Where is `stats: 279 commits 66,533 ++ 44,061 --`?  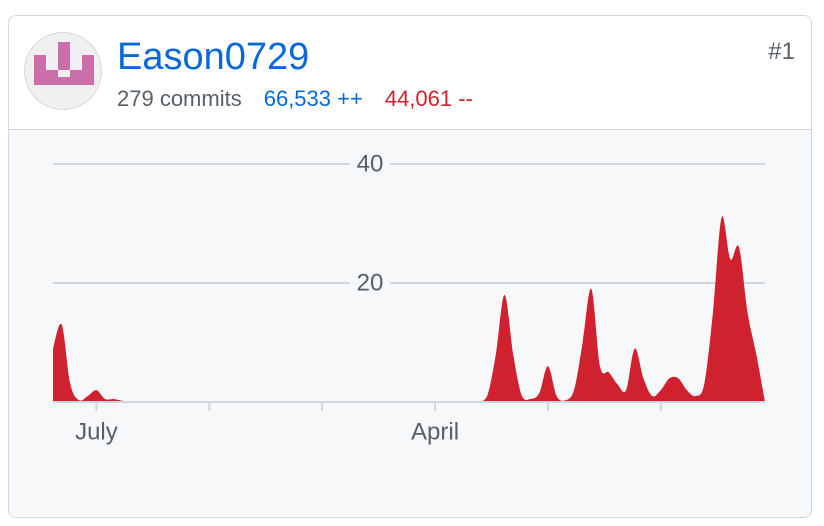
stats: 279 commits 66,533 ++ 44,061 -- is located at coordinates (306, 99).